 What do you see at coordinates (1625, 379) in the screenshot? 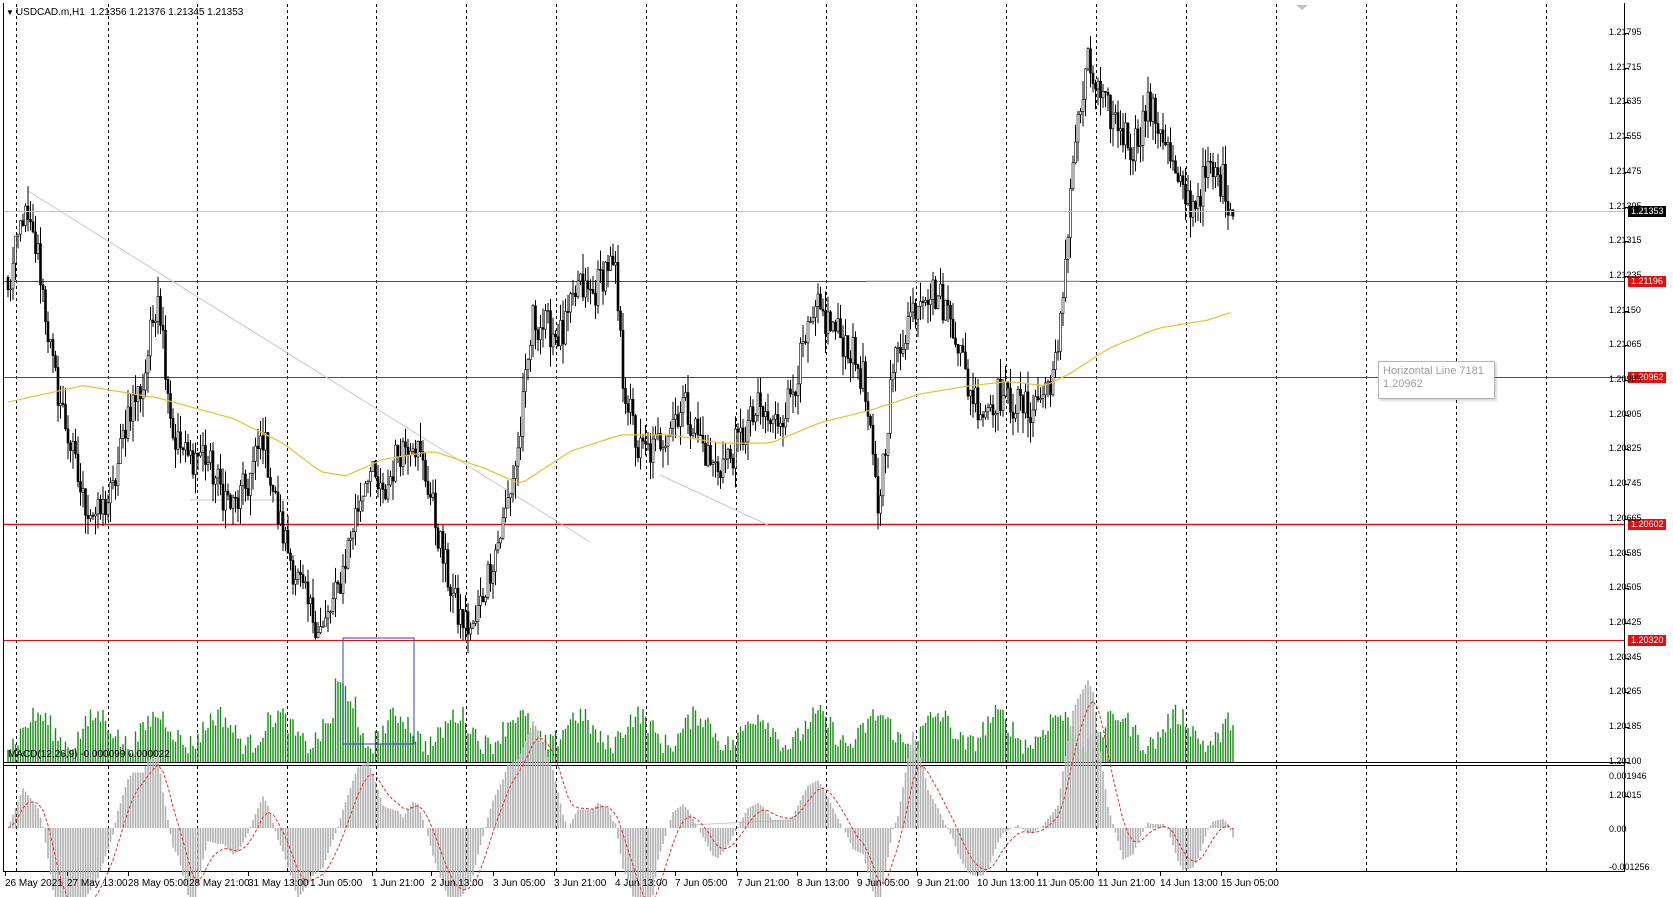
I see `price-tick-label: 1.20985` at bounding box center [1625, 379].